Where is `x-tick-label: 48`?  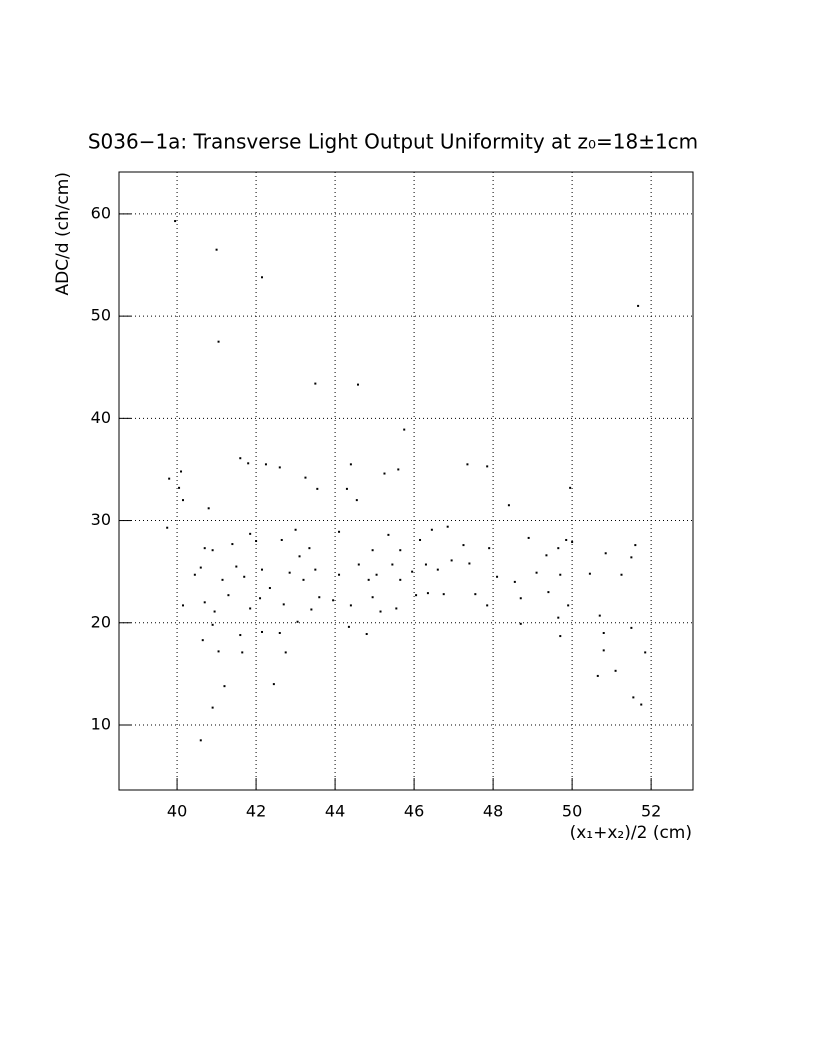 x-tick-label: 48 is located at coordinates (493, 811).